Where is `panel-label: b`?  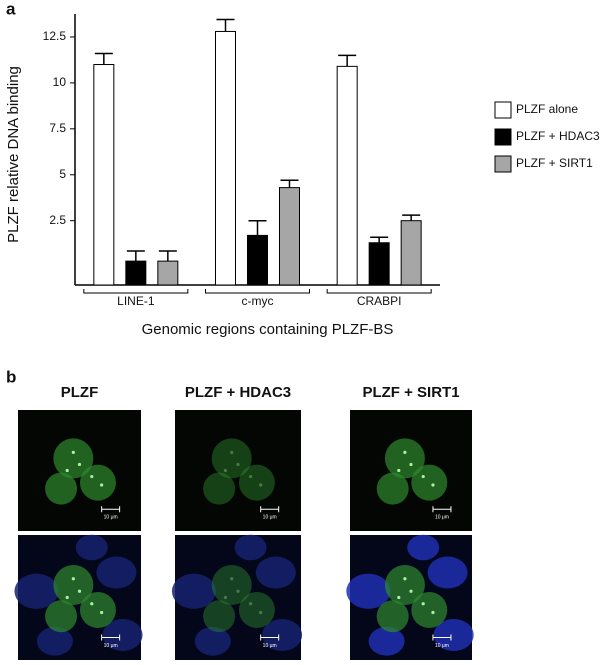
panel-label: b is located at coordinates (11, 376).